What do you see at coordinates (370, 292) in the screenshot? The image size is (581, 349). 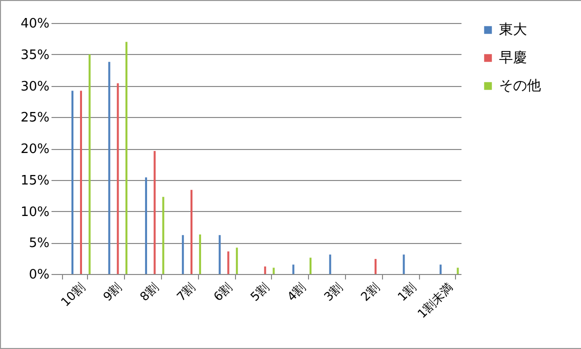 I see `x-tick-label: 2割` at bounding box center [370, 292].